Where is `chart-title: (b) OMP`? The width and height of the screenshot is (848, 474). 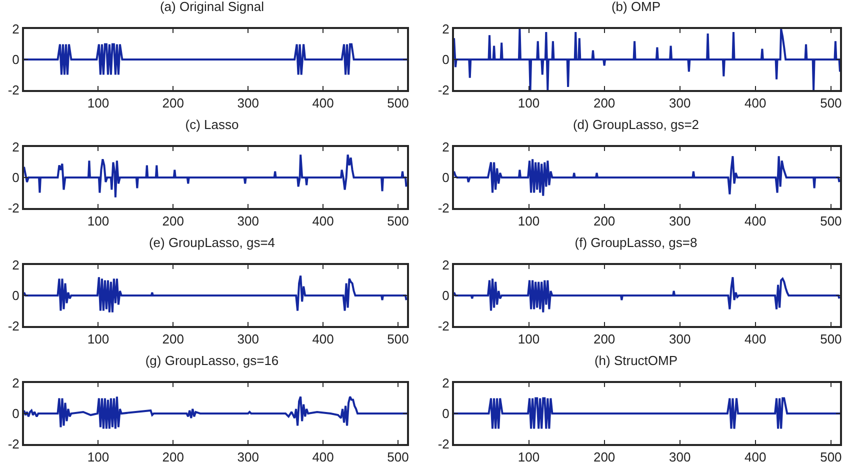
chart-title: (b) OMP is located at coordinates (636, 7).